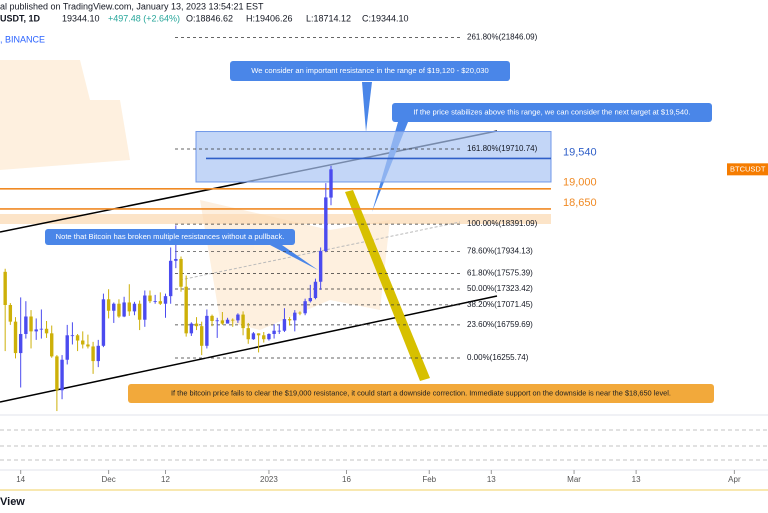 Image resolution: width=768 pixels, height=513 pixels. What do you see at coordinates (275, 219) in the screenshot?
I see `support-band` at bounding box center [275, 219].